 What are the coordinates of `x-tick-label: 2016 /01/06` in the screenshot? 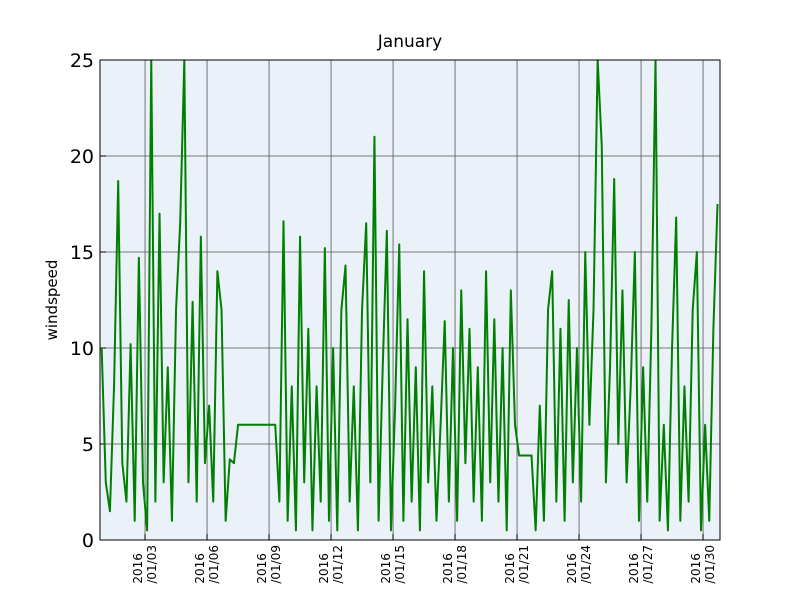 It's located at (207, 564).